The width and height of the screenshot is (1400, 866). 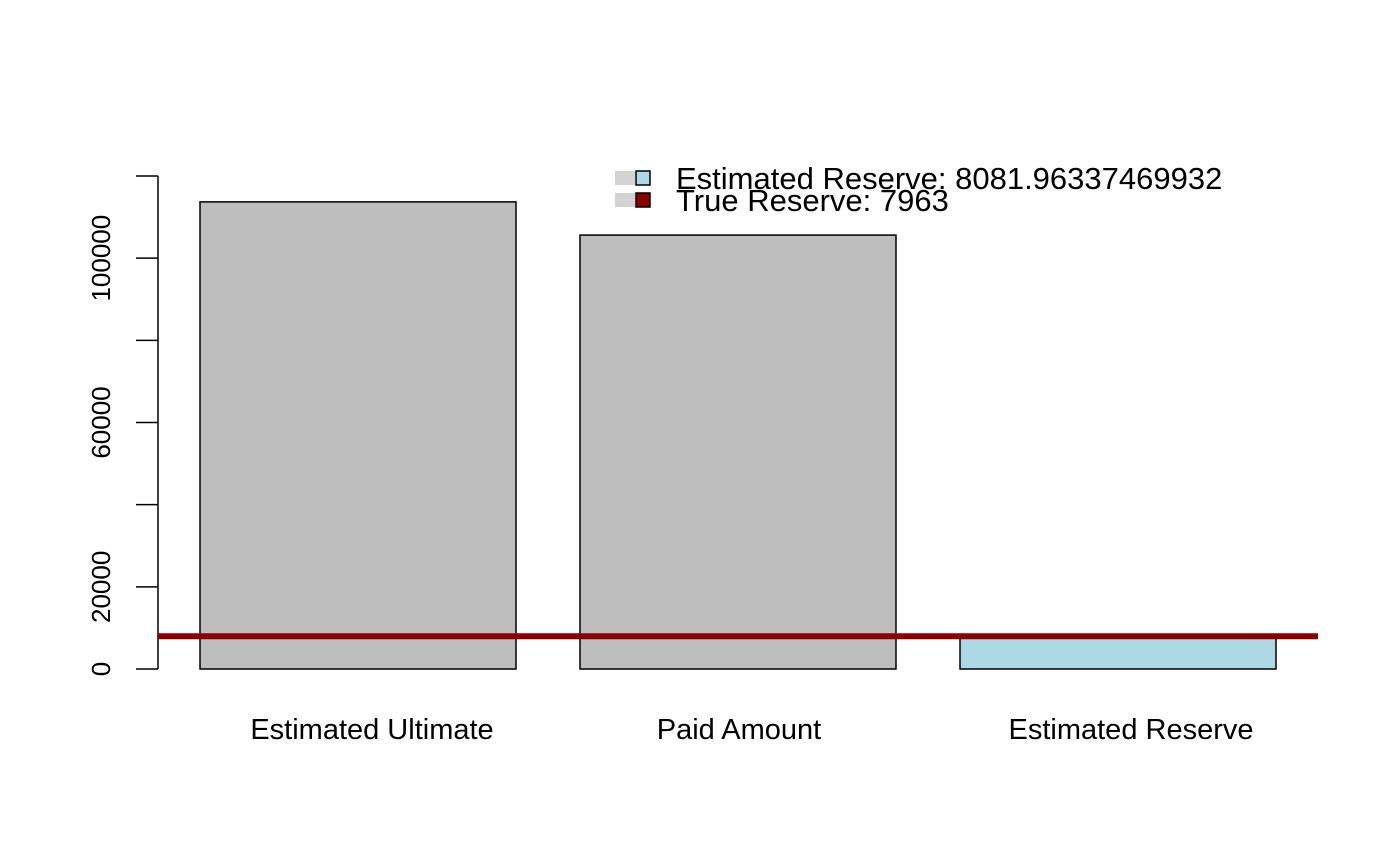 What do you see at coordinates (101, 669) in the screenshot?
I see `y-tick-label: 0` at bounding box center [101, 669].